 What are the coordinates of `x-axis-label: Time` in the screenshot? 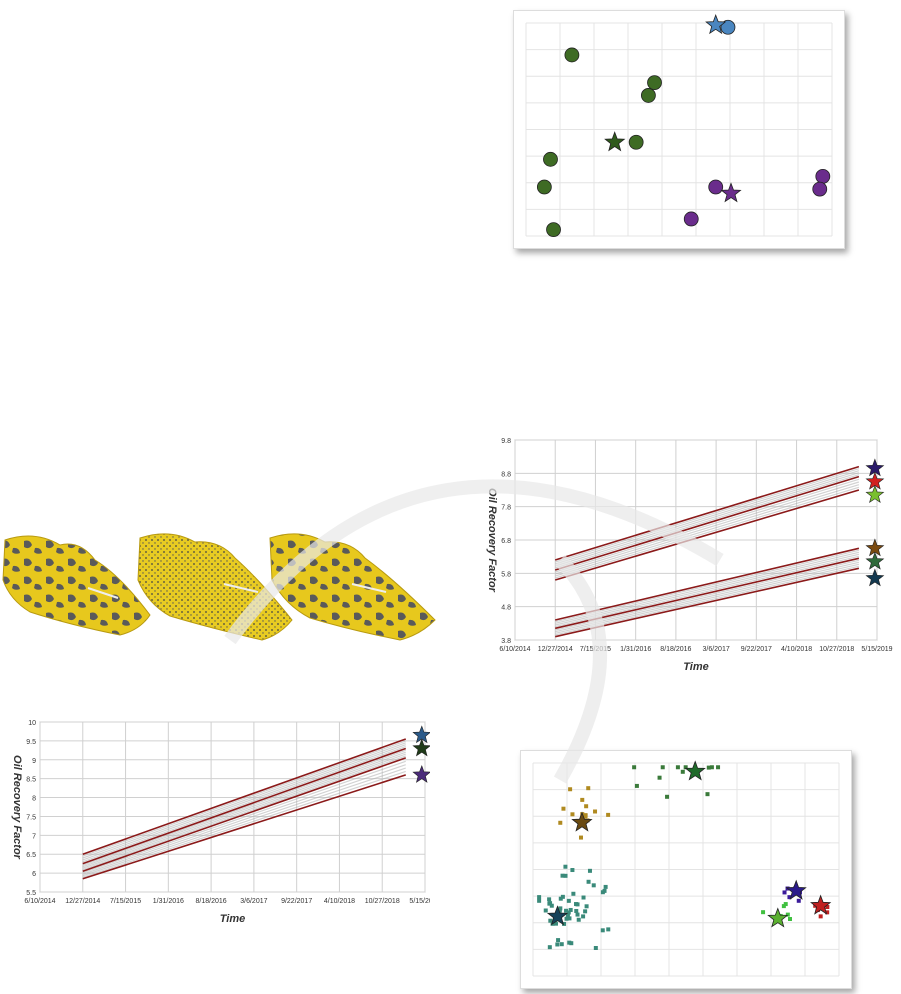 It's located at (695, 667).